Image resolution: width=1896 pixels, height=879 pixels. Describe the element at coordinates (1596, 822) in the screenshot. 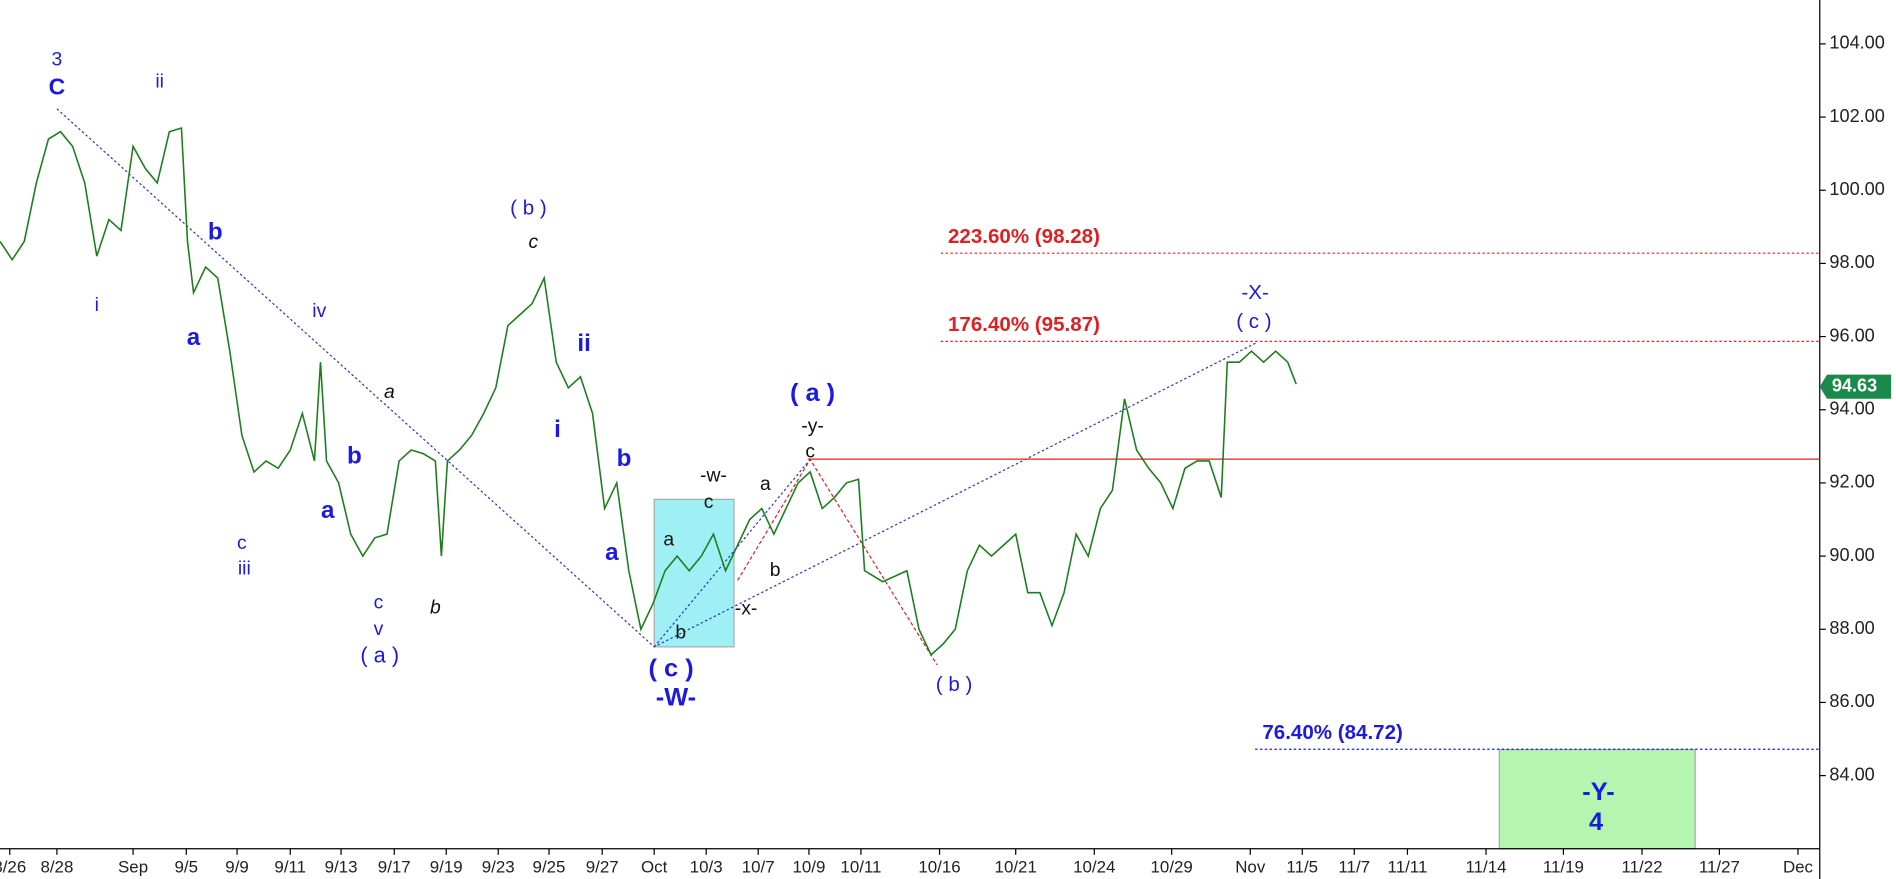

I see `wave-label: 4` at that location.